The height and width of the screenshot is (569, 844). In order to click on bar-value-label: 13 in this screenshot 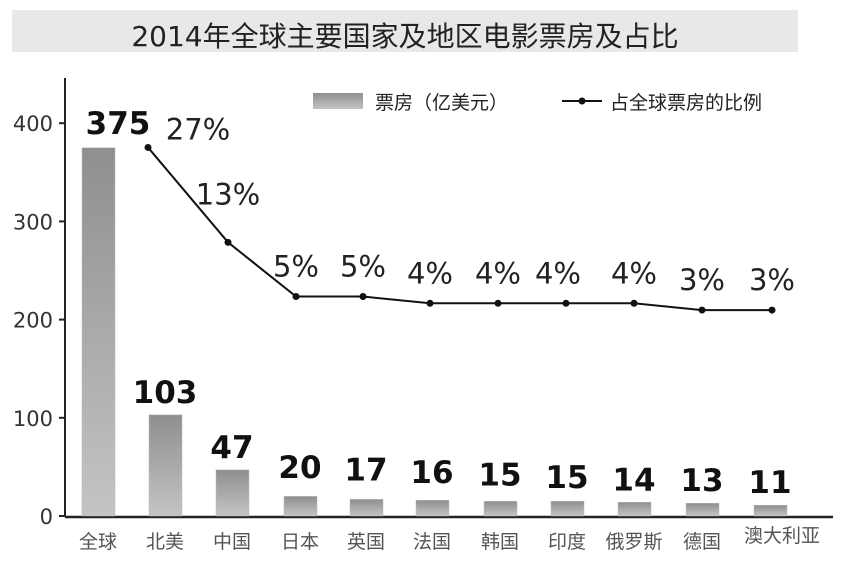, I will do `click(701, 481)`.